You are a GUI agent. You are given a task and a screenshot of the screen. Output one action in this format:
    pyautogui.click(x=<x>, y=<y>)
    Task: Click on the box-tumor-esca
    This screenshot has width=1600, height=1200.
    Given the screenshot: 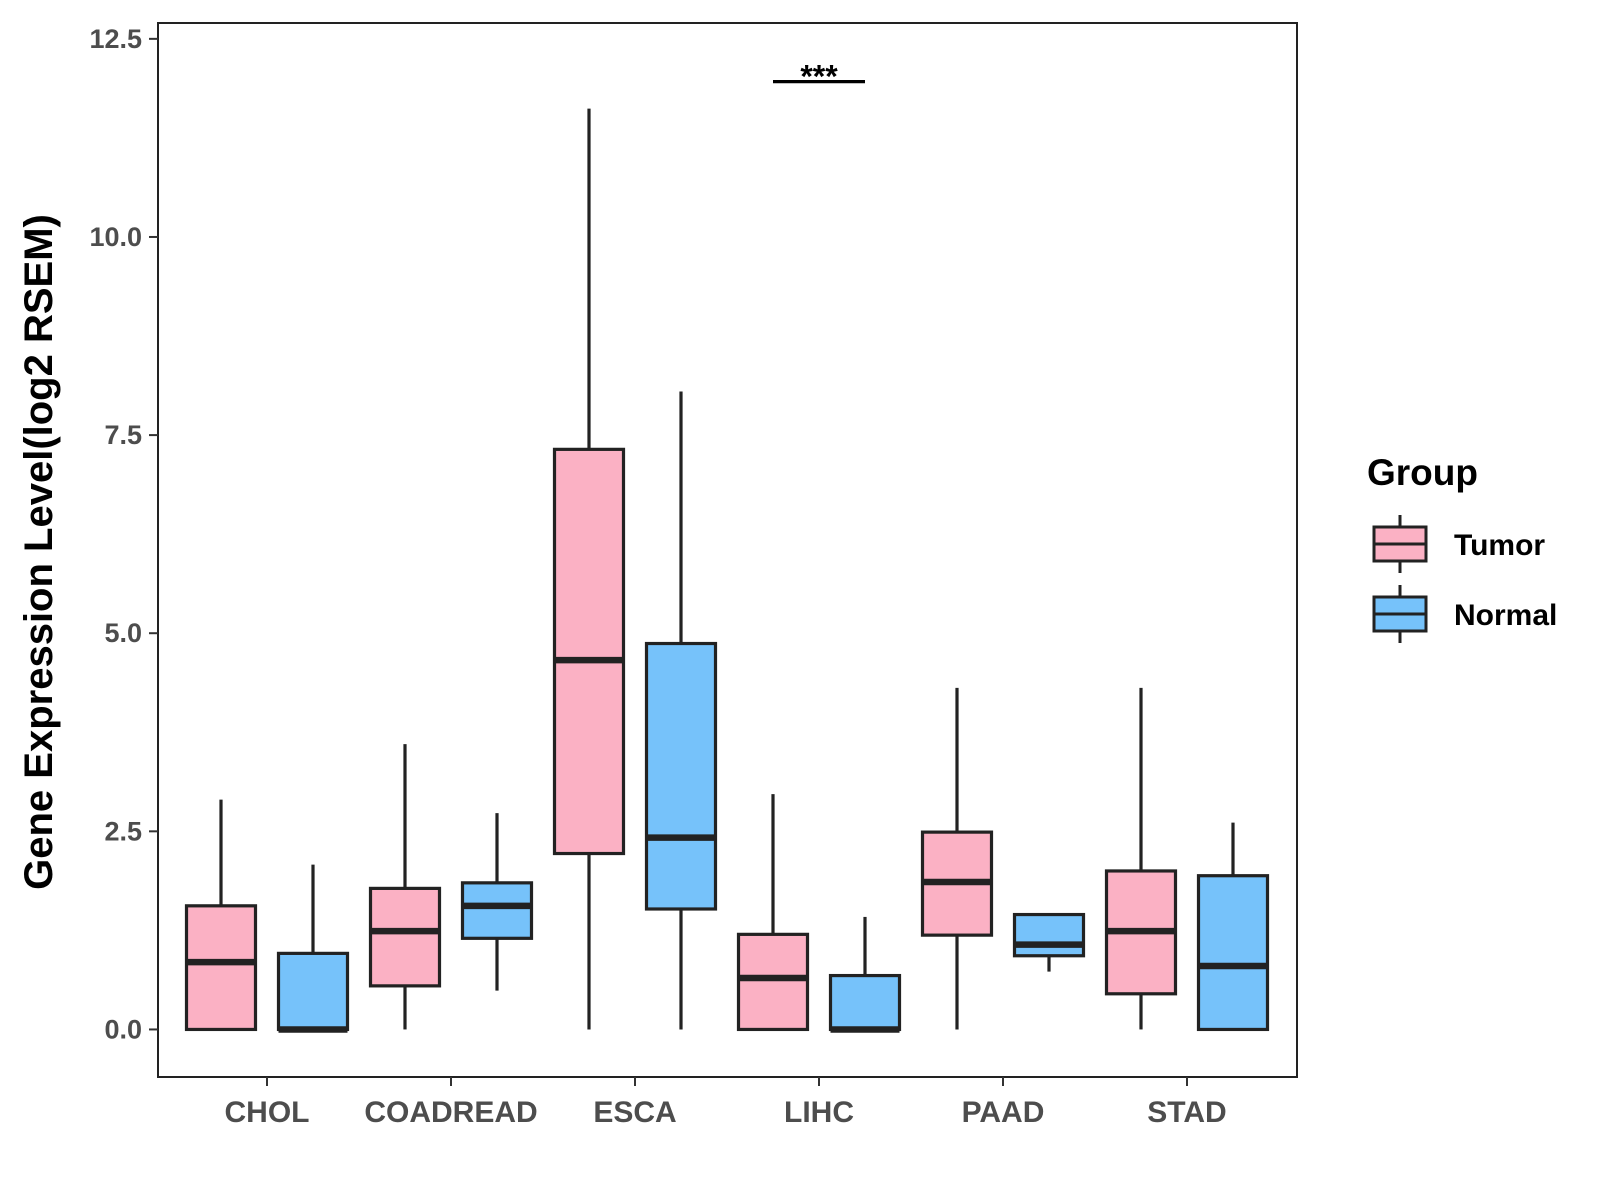 What is the action you would take?
    pyautogui.click(x=589, y=569)
    